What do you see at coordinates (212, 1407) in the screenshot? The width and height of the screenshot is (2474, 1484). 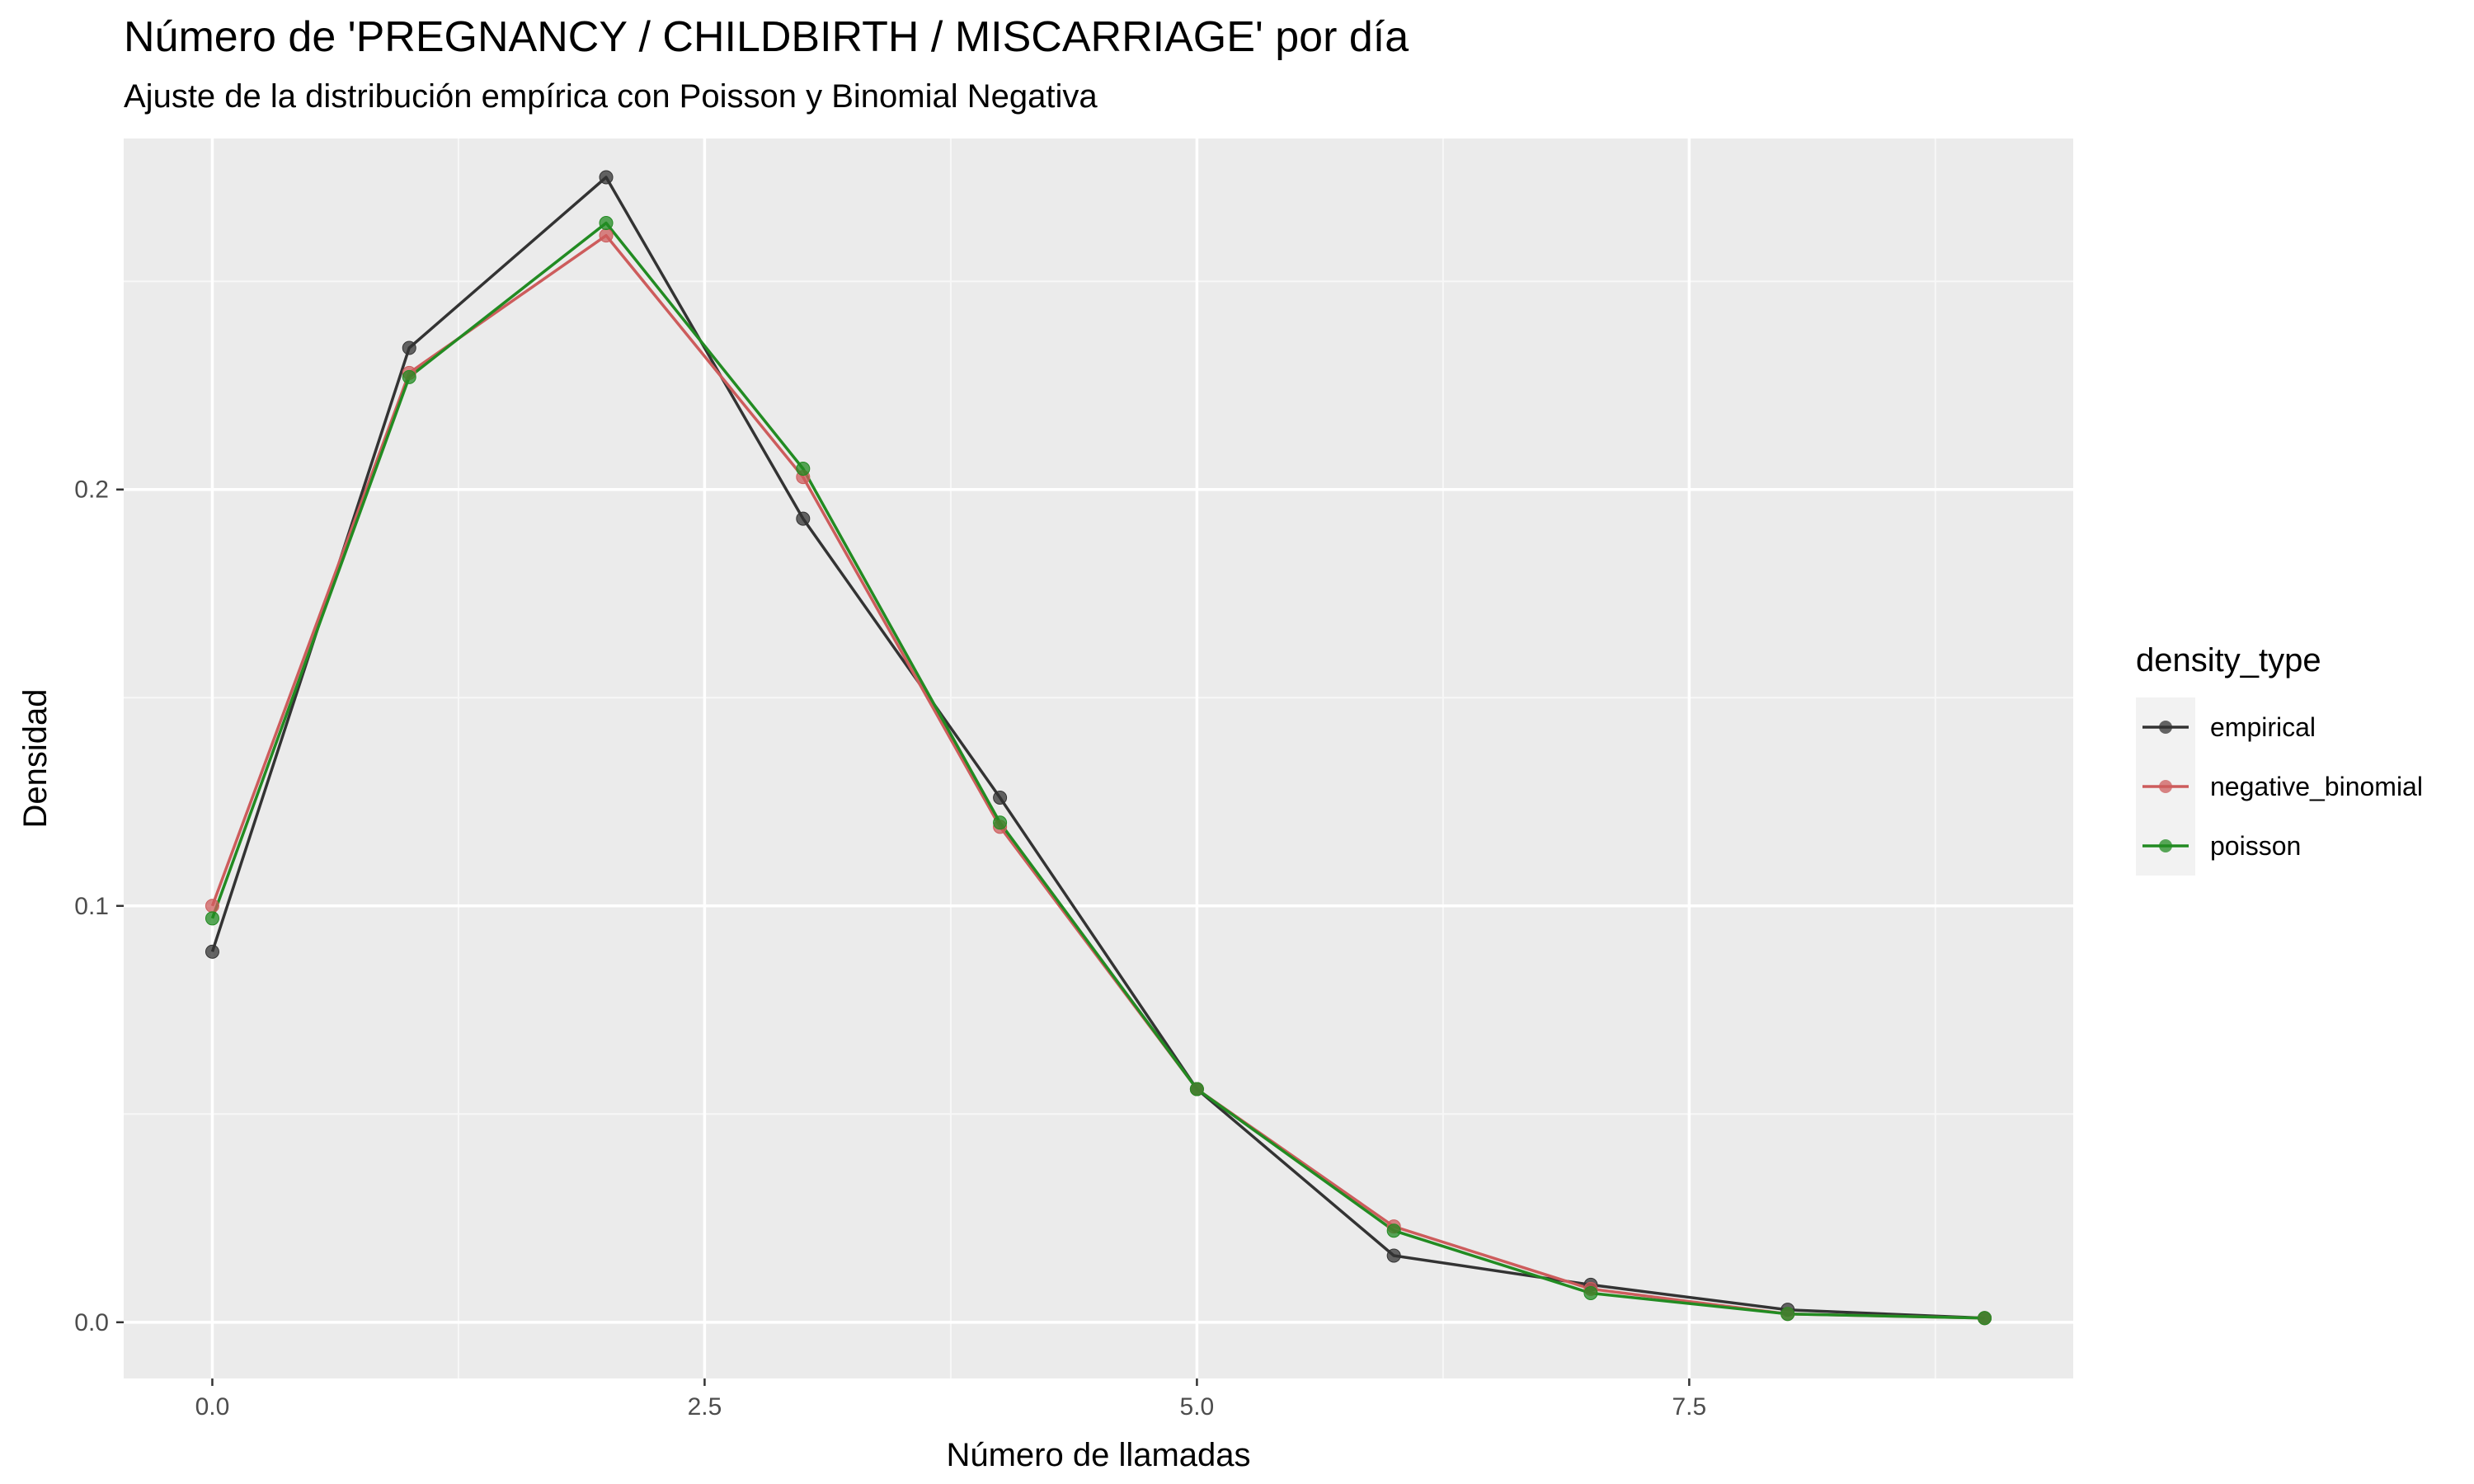 I see `x-tick-label: 0.0` at bounding box center [212, 1407].